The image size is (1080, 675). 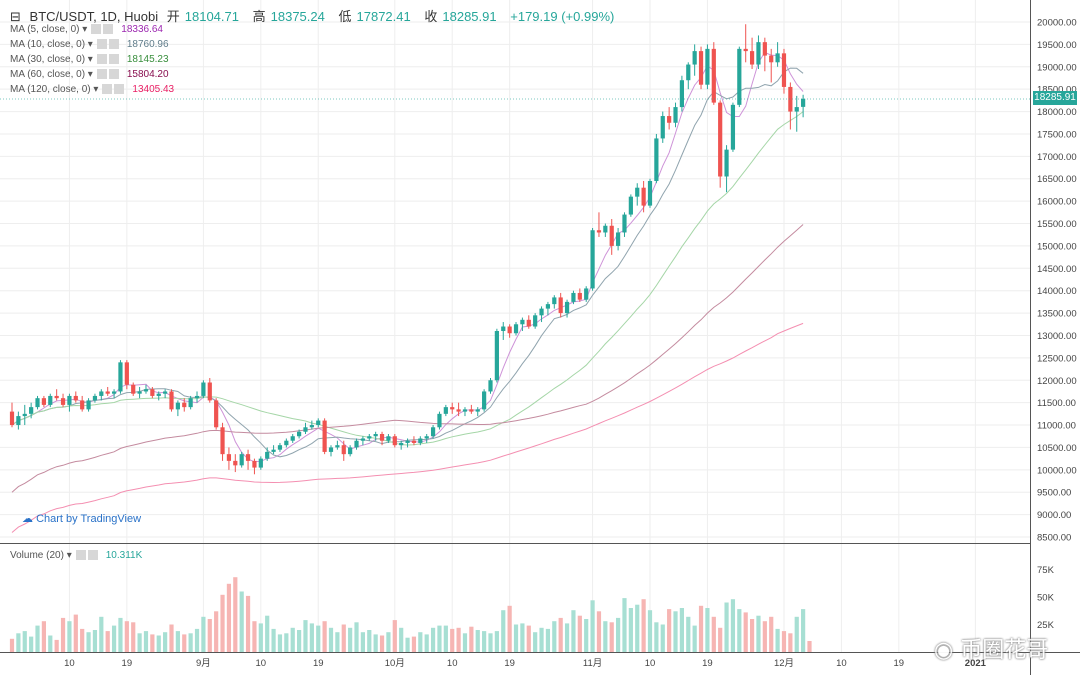 I want to click on indicator-ma30: MA (30, close, 0) ▾ 18145.23, so click(x=89, y=59).